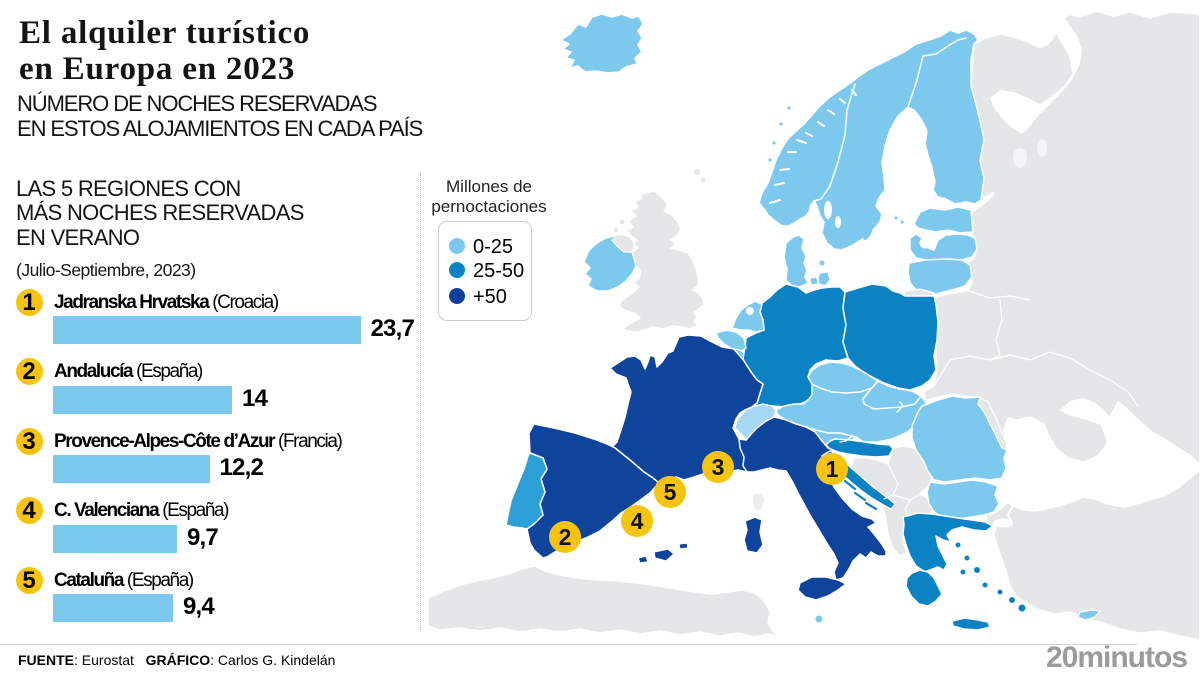 The width and height of the screenshot is (1200, 675). I want to click on svg-text: 2, so click(565, 537).